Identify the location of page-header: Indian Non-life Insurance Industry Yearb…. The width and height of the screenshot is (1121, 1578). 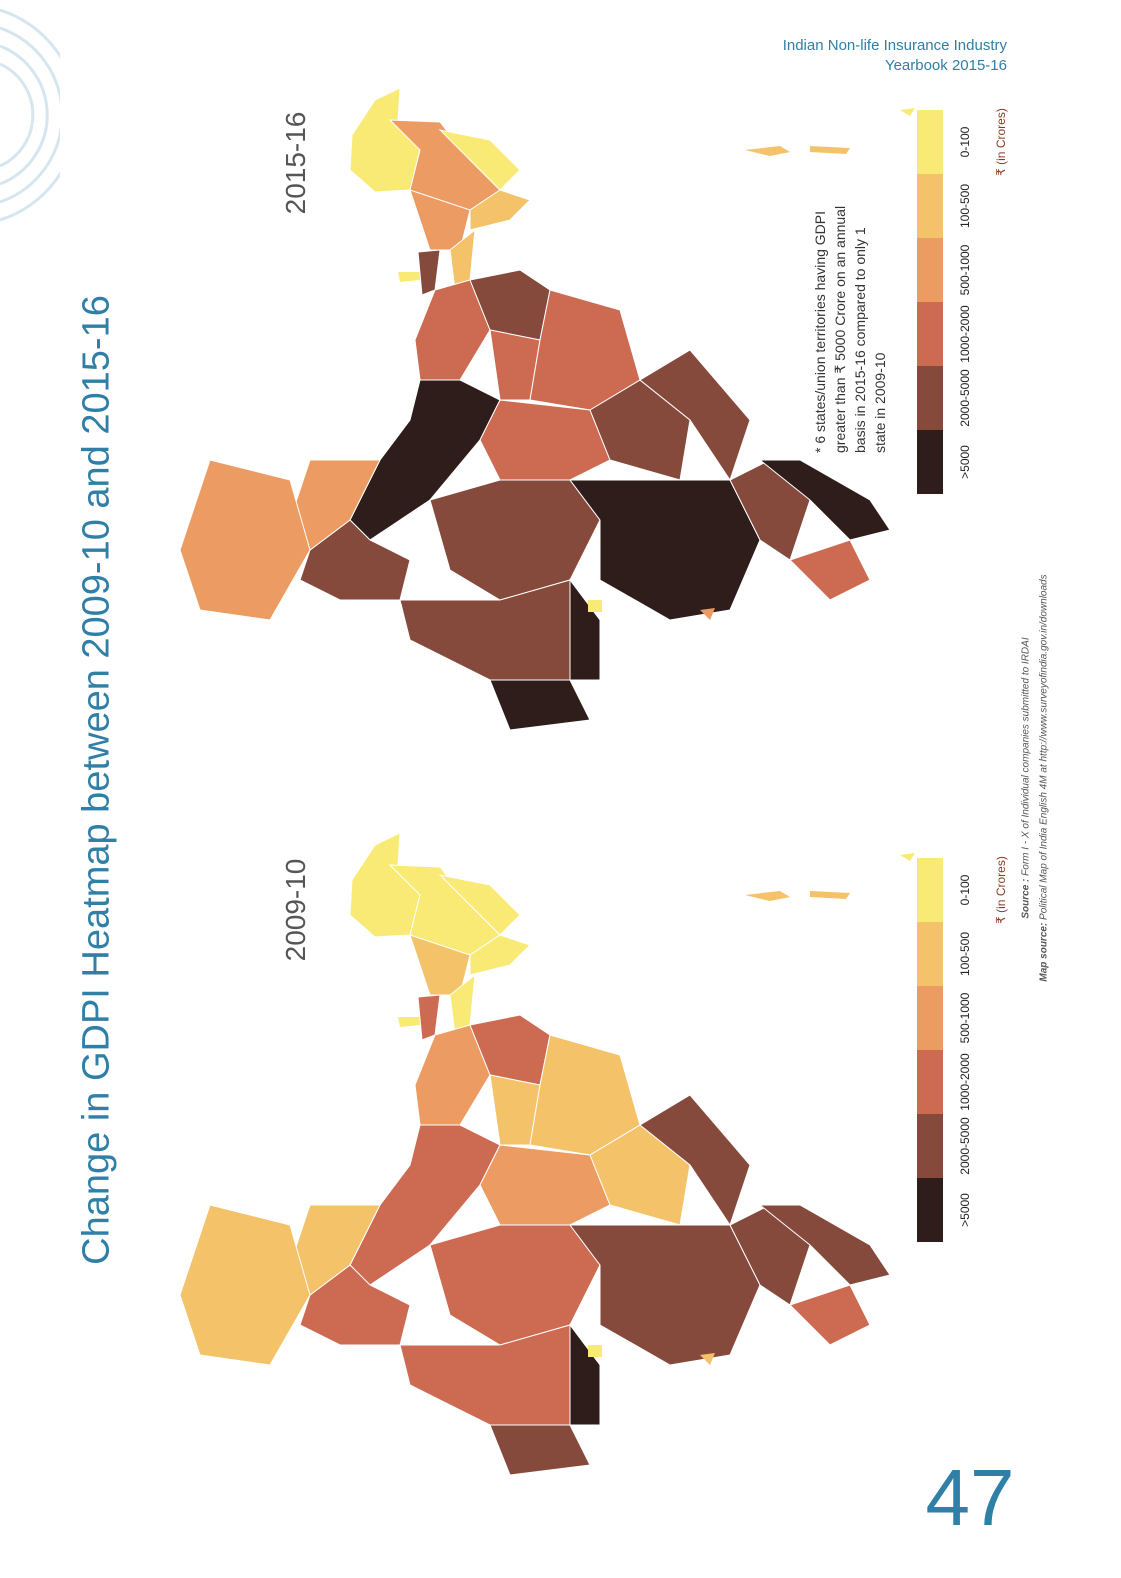
(895, 56).